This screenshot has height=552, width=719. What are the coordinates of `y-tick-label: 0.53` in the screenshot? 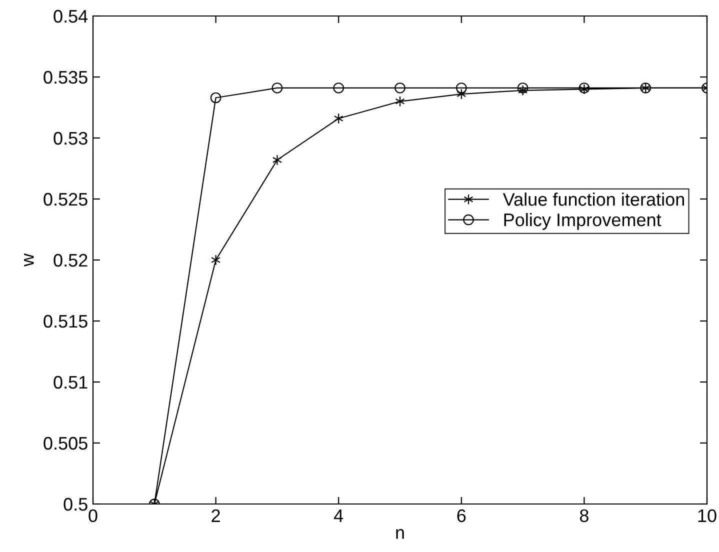 It's located at (71, 138).